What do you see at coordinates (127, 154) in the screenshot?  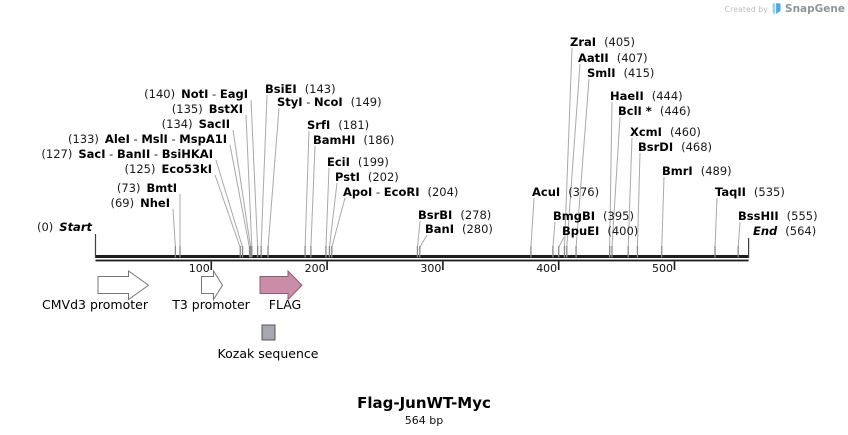 I see `enzyme-label: (127) SacI - BanII - BsiHKAI` at bounding box center [127, 154].